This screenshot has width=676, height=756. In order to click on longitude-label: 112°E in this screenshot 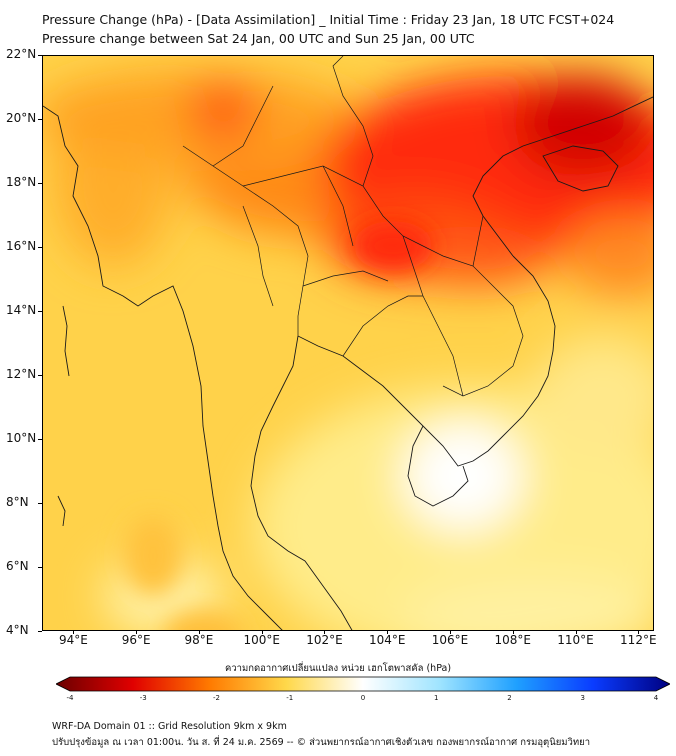, I will do `click(638, 640)`.